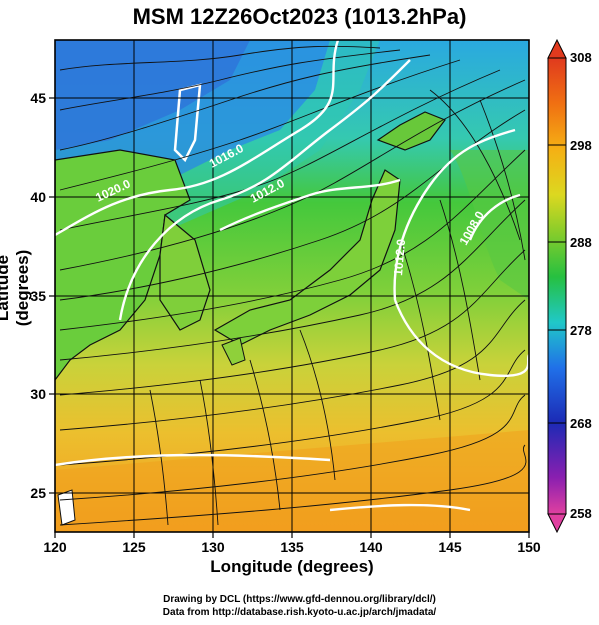 This screenshot has height=625, width=599. What do you see at coordinates (371, 547) in the screenshot?
I see `x-tick-label: 140` at bounding box center [371, 547].